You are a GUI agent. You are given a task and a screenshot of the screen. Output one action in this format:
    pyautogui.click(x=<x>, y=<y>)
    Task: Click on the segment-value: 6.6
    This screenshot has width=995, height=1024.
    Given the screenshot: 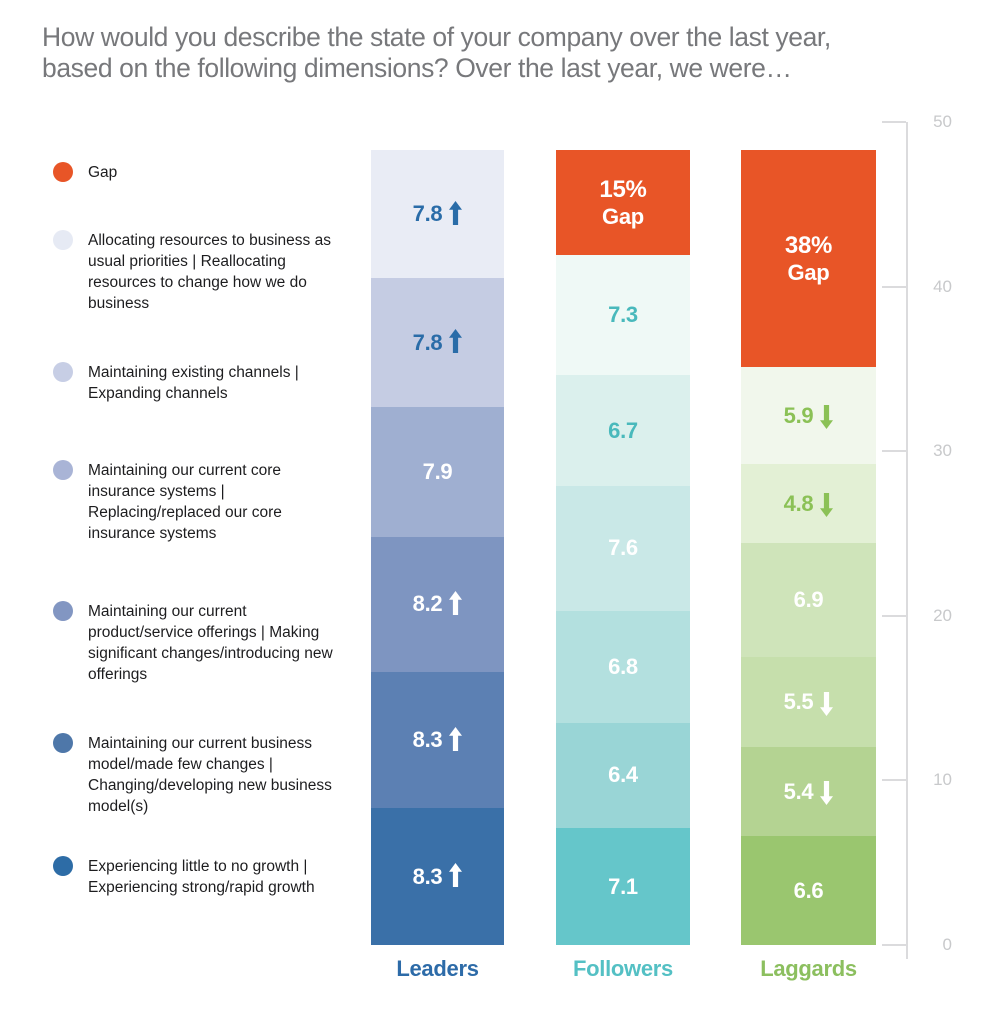 What is the action you would take?
    pyautogui.click(x=808, y=890)
    